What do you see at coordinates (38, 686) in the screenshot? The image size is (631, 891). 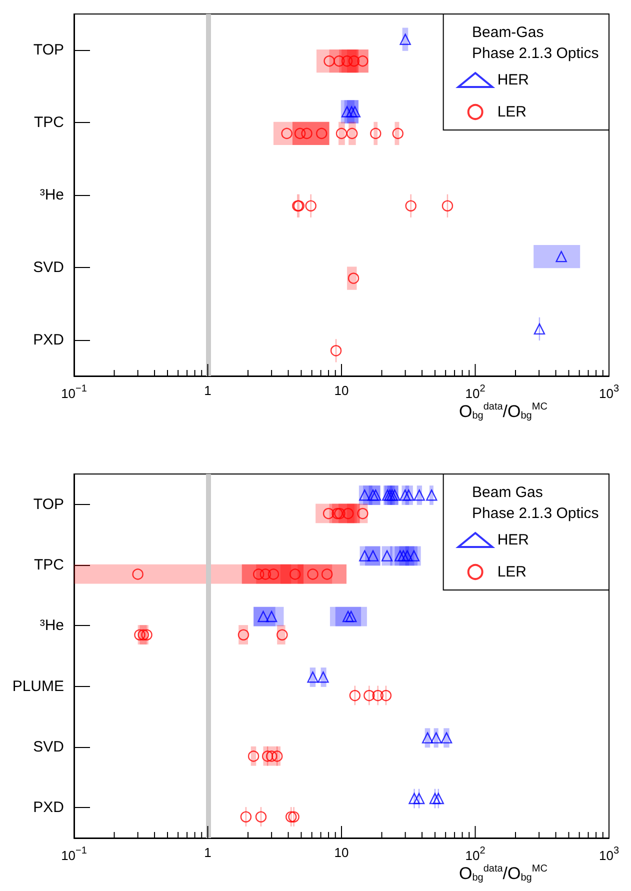 I see `y-tick-label: PLUME` at bounding box center [38, 686].